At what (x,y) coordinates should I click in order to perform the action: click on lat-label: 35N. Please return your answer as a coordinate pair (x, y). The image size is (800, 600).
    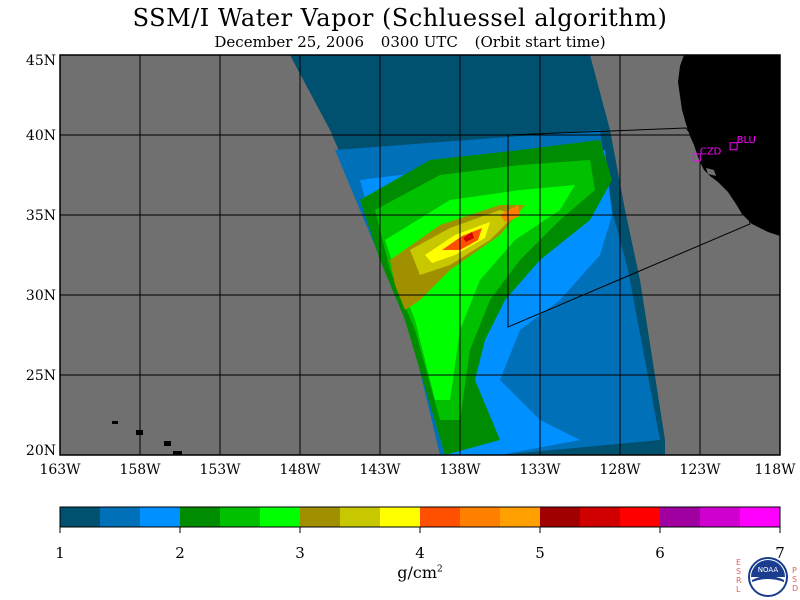
    Looking at the image, I should click on (40, 216).